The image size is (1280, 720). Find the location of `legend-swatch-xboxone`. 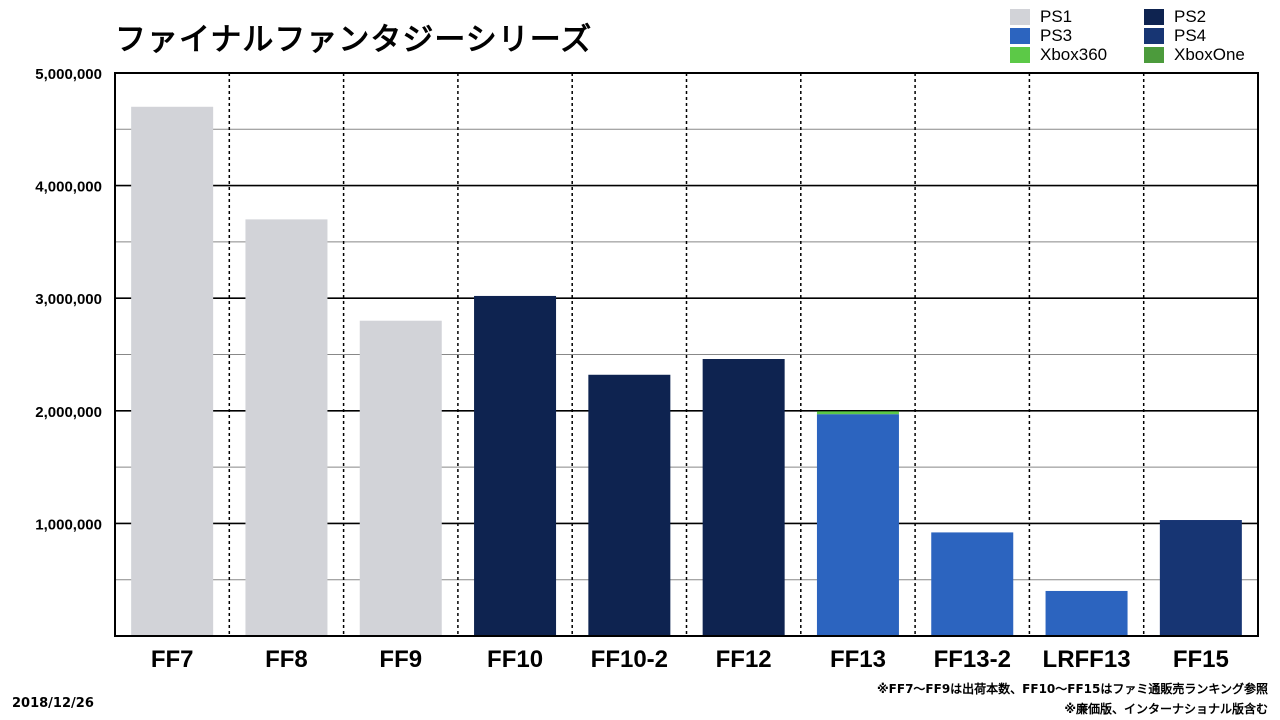

legend-swatch-xboxone is located at coordinates (1154, 55).